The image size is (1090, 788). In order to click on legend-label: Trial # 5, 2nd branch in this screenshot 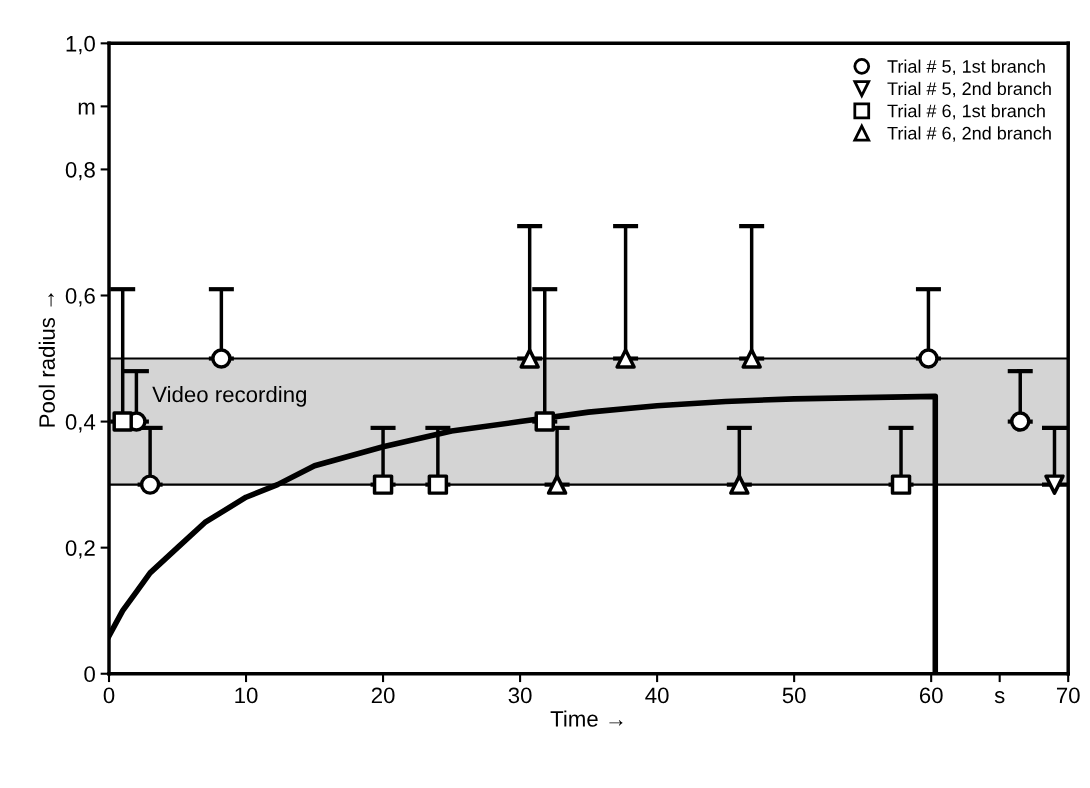, I will do `click(969, 89)`.